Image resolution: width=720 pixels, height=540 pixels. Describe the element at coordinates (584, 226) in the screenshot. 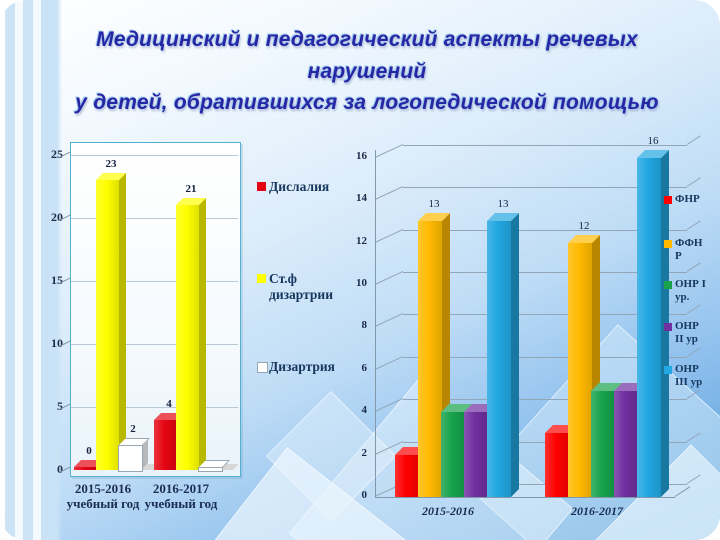

I see `bar-value-label: 12` at that location.